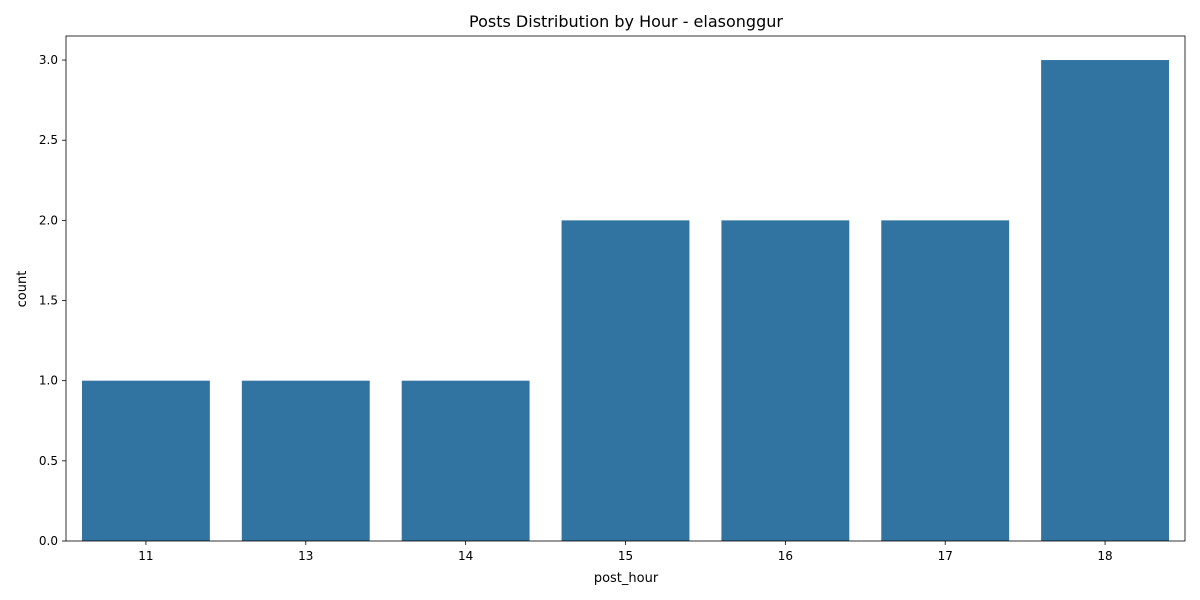 The height and width of the screenshot is (600, 1200). I want to click on y-axis-ticks: 0.0 0.5 1.0 1.5 2.0 2.5 3.0, so click(52, 300).